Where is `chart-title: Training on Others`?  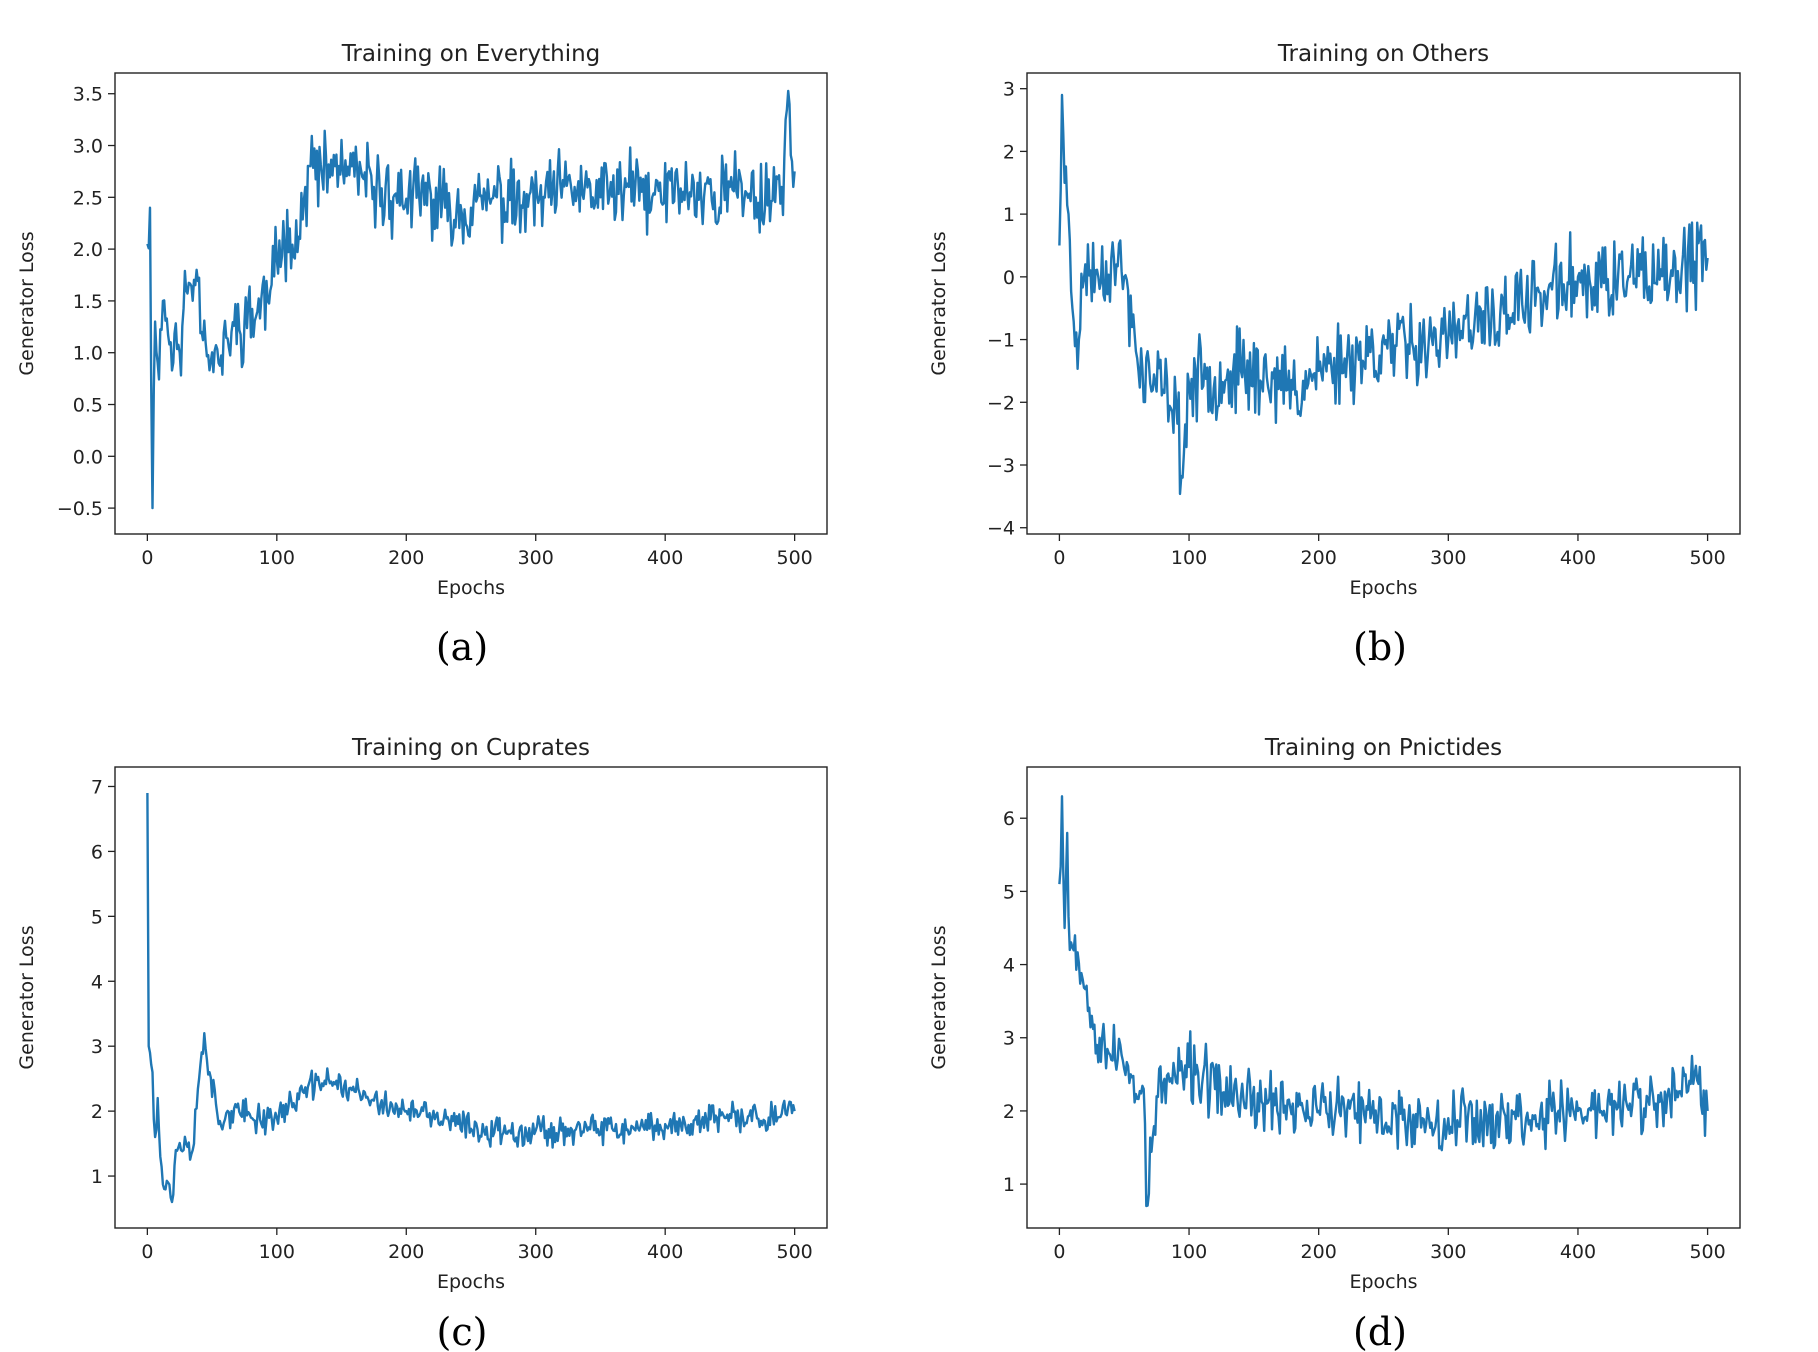 chart-title: Training on Others is located at coordinates (1383, 54).